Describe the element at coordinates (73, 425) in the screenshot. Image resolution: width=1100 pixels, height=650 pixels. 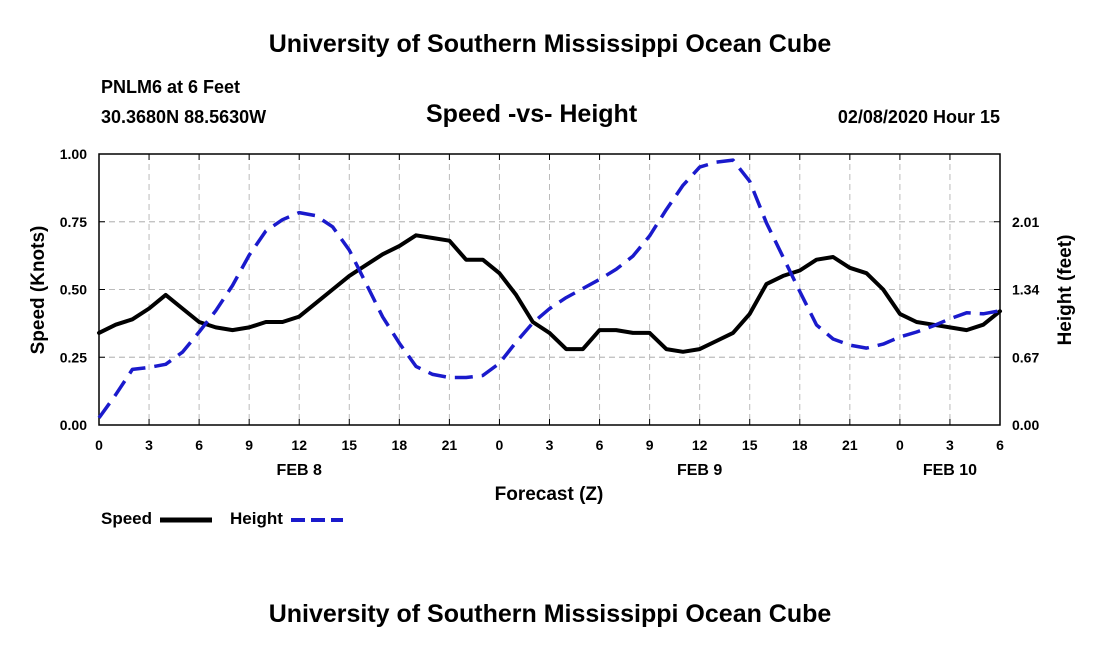
I see `y-tick-label: 0.00` at that location.